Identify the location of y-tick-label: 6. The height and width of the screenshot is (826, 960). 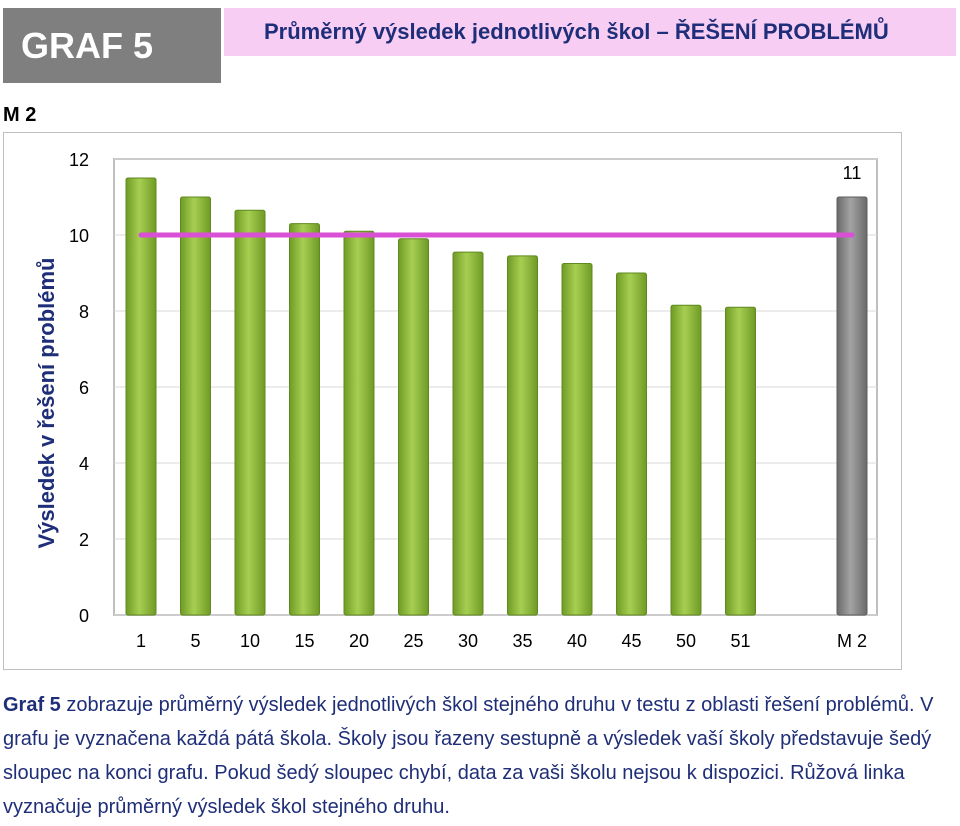
(84, 388).